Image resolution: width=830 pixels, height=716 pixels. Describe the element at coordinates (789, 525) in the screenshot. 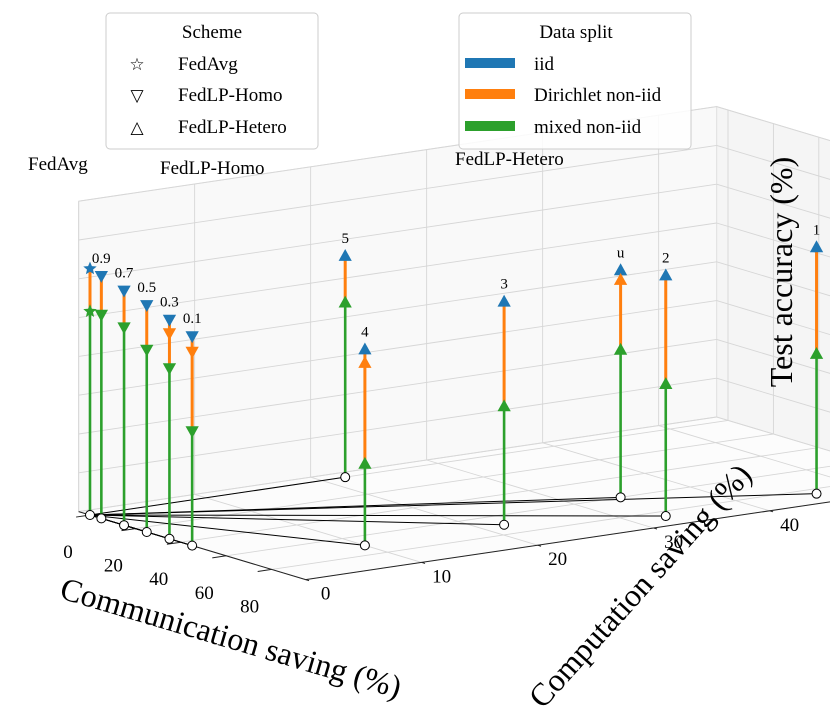

I see `y-tick-label: 40` at that location.